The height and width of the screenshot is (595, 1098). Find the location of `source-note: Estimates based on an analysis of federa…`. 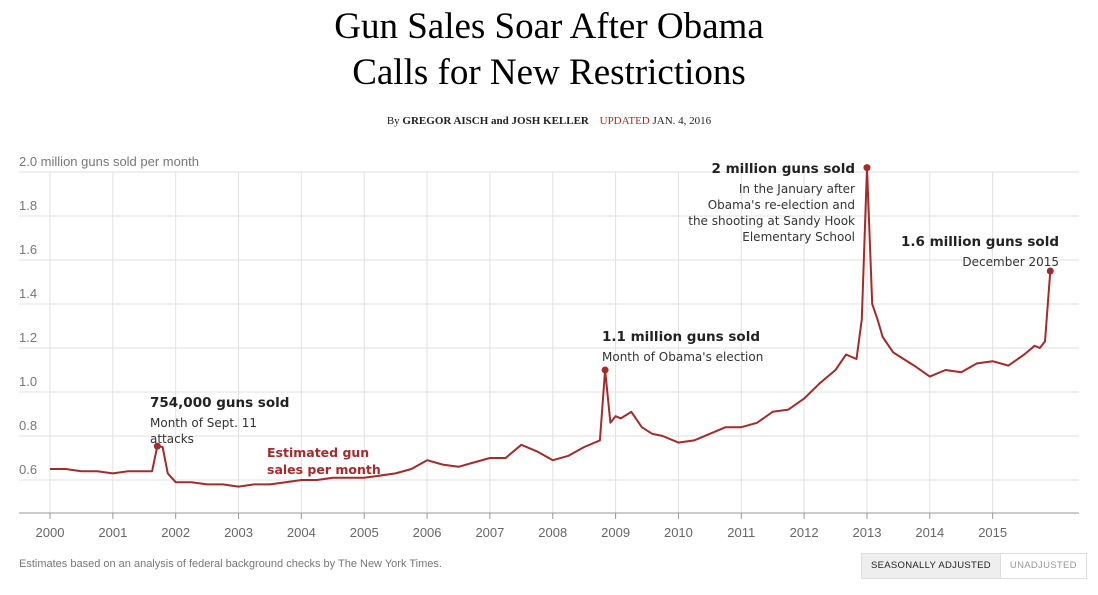

source-note: Estimates based on an analysis of federa… is located at coordinates (230, 564).